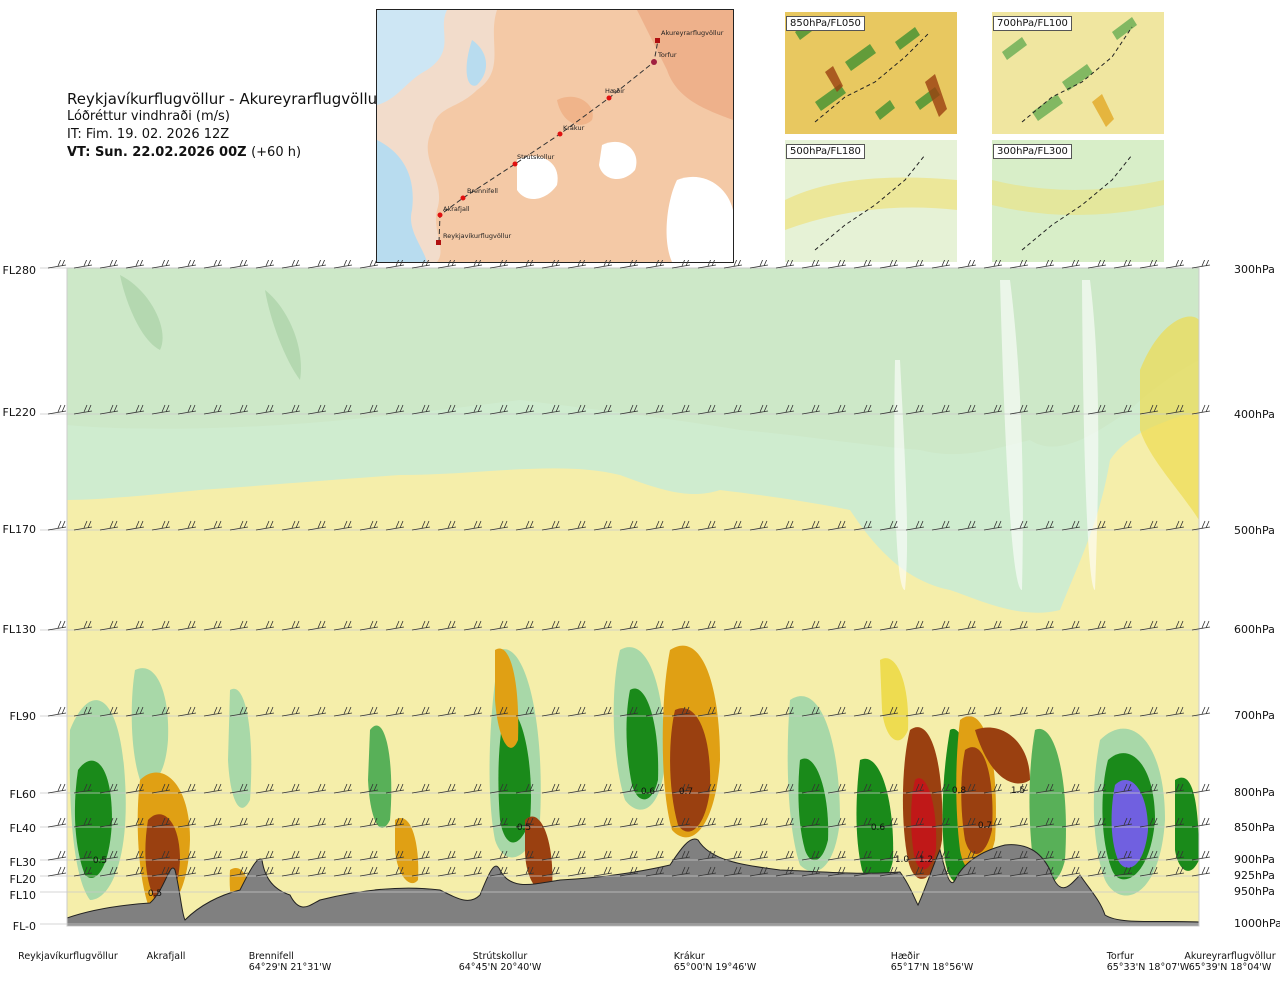 Image resolution: width=1280 pixels, height=981 pixels. Describe the element at coordinates (19, 270) in the screenshot. I see `y-tick-fl280: FL280` at that location.